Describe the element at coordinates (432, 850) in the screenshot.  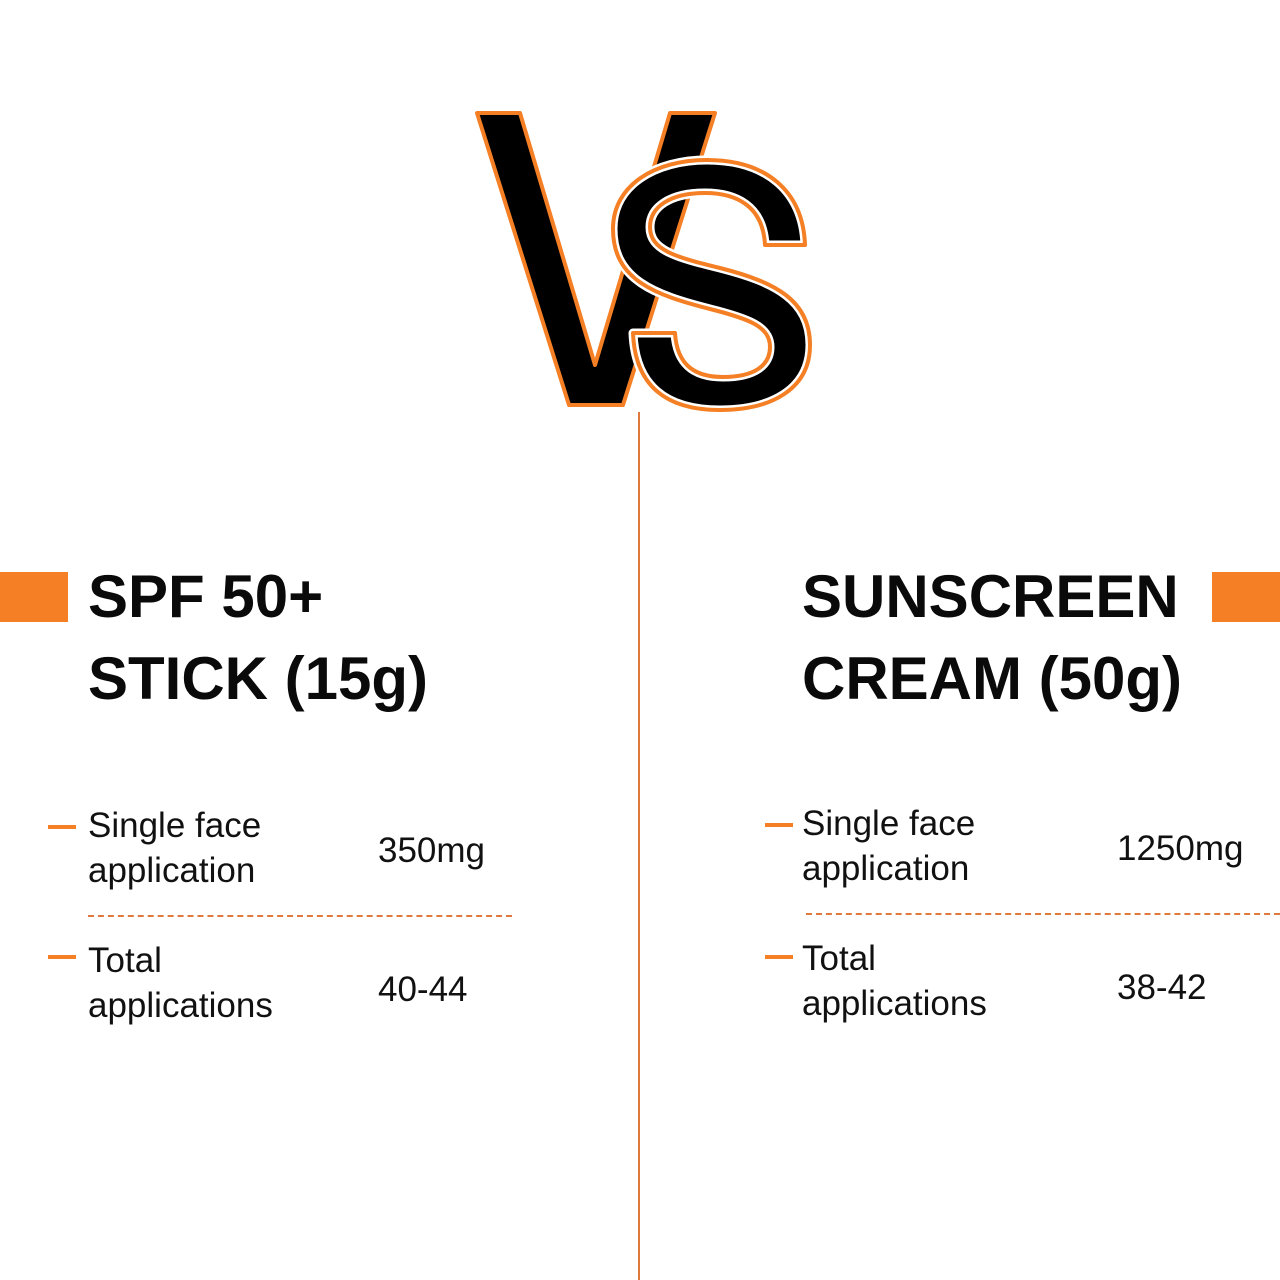
I see `left-row1-value: 350mg` at that location.